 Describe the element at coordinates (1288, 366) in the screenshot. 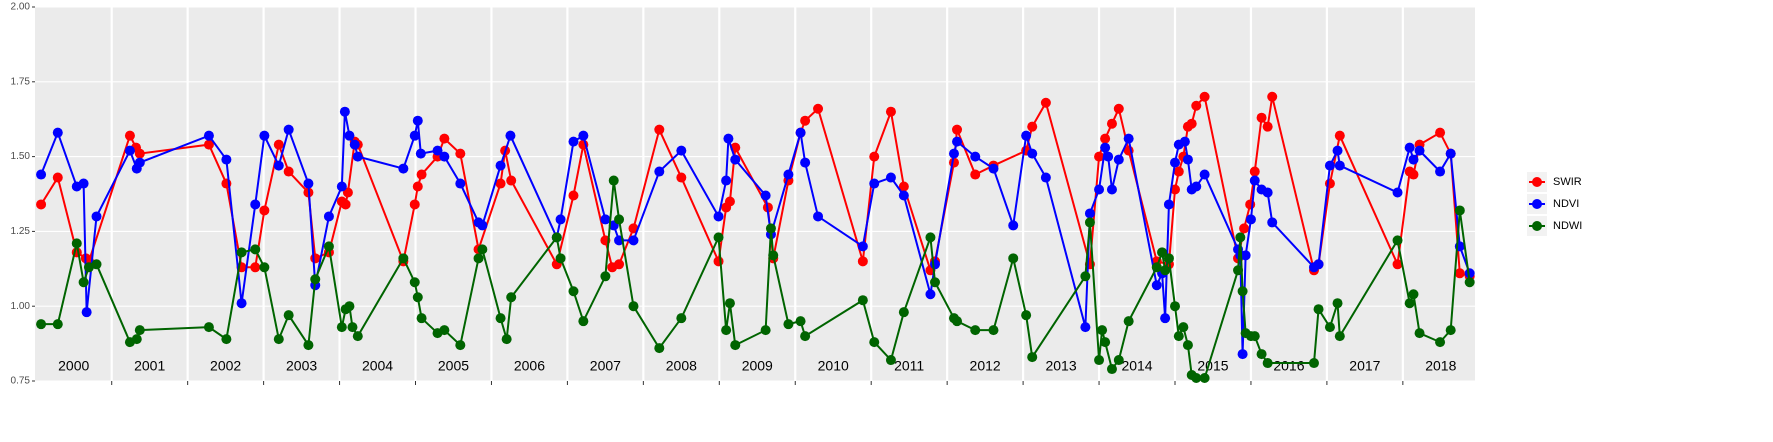

I see `year-label: 2016` at that location.